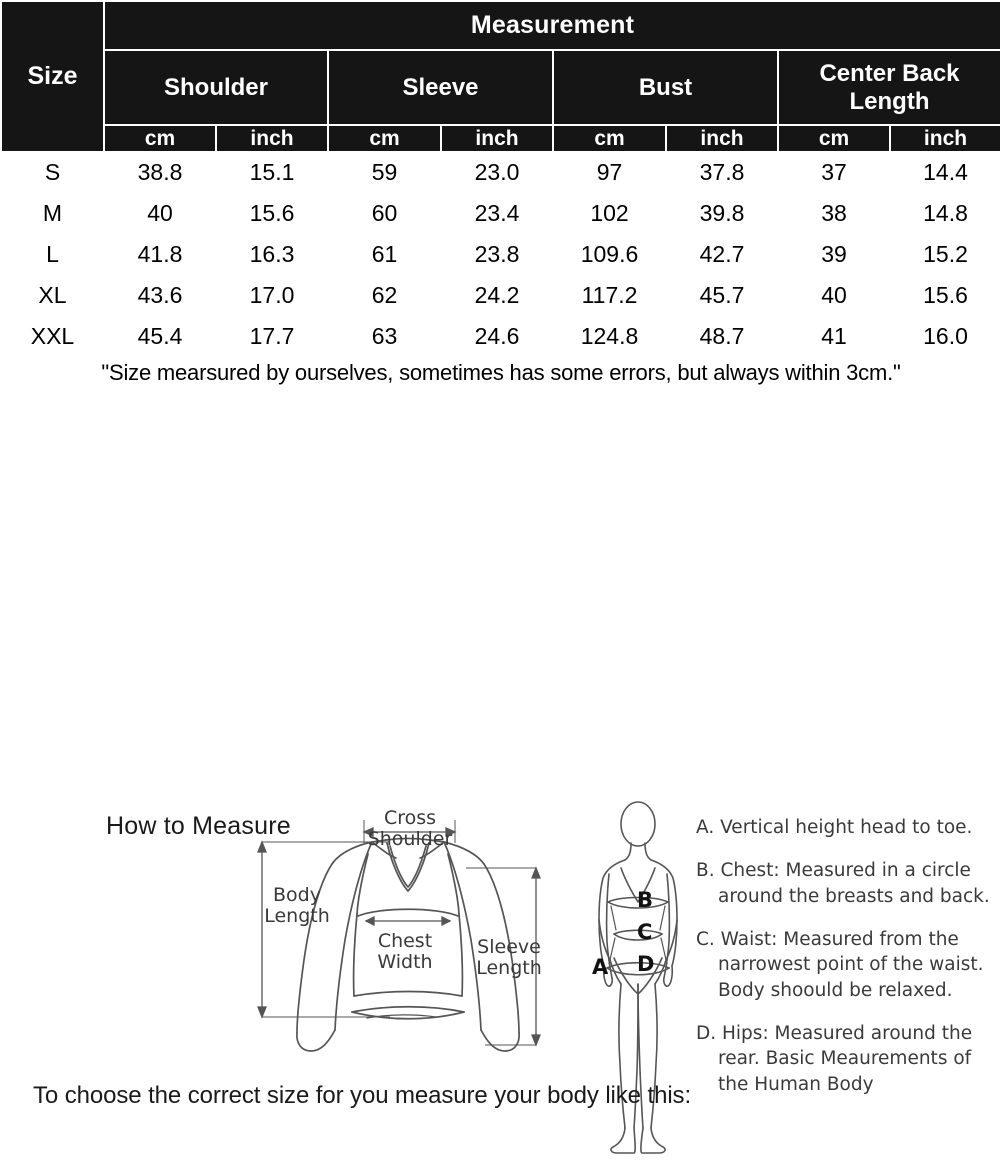  I want to click on cell-cbl-cm: 40, so click(834, 295).